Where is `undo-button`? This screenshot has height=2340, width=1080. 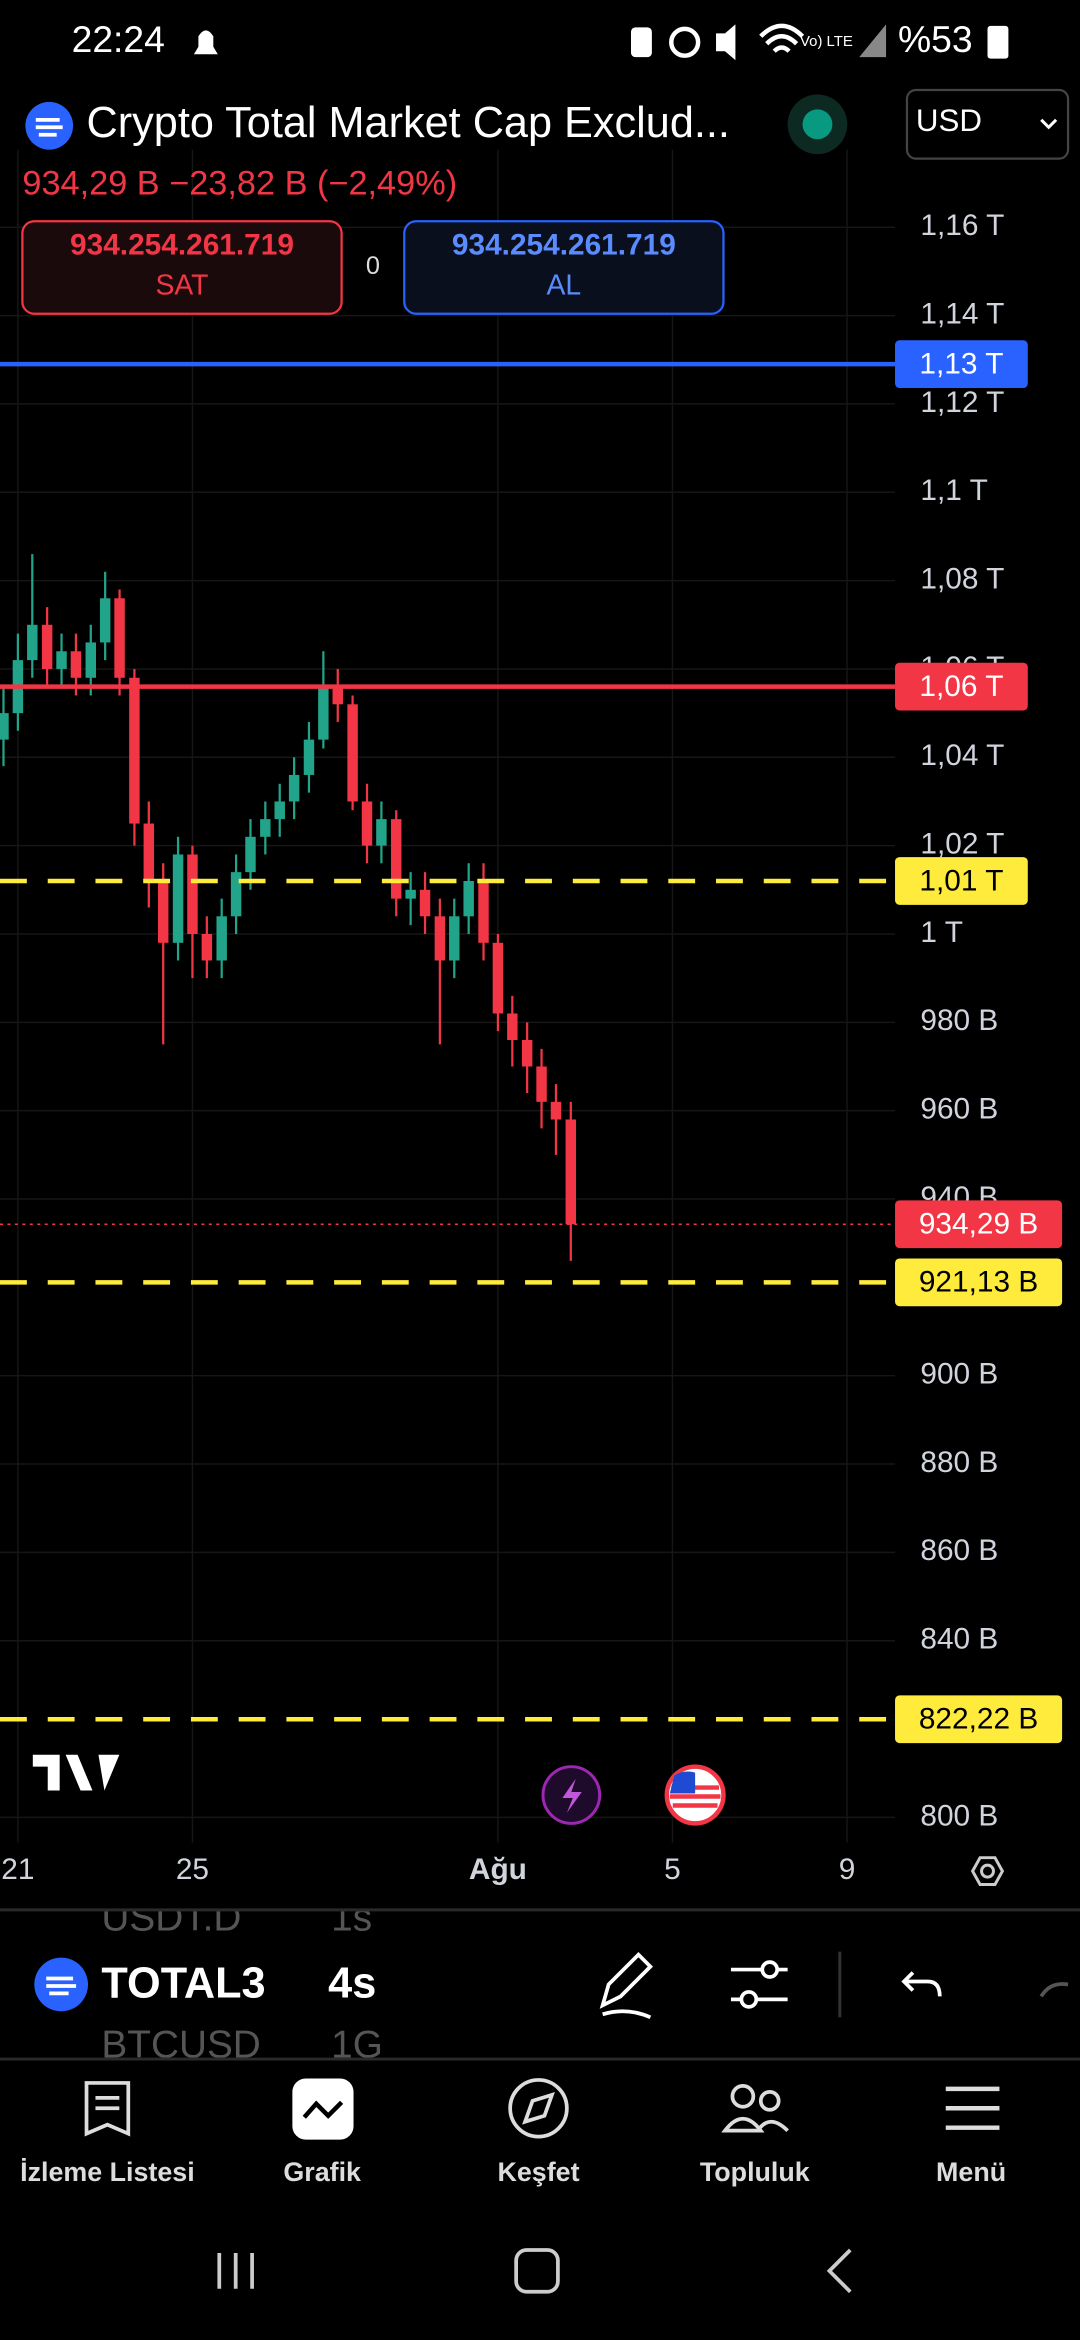 undo-button is located at coordinates (921, 1984).